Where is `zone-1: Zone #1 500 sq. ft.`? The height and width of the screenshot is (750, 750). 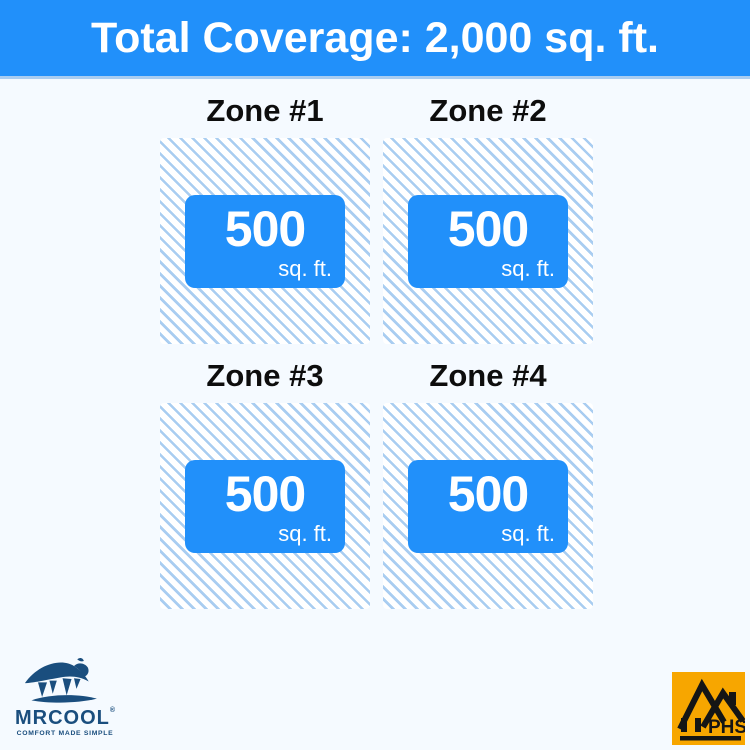 zone-1: Zone #1 500 sq. ft. is located at coordinates (265, 218).